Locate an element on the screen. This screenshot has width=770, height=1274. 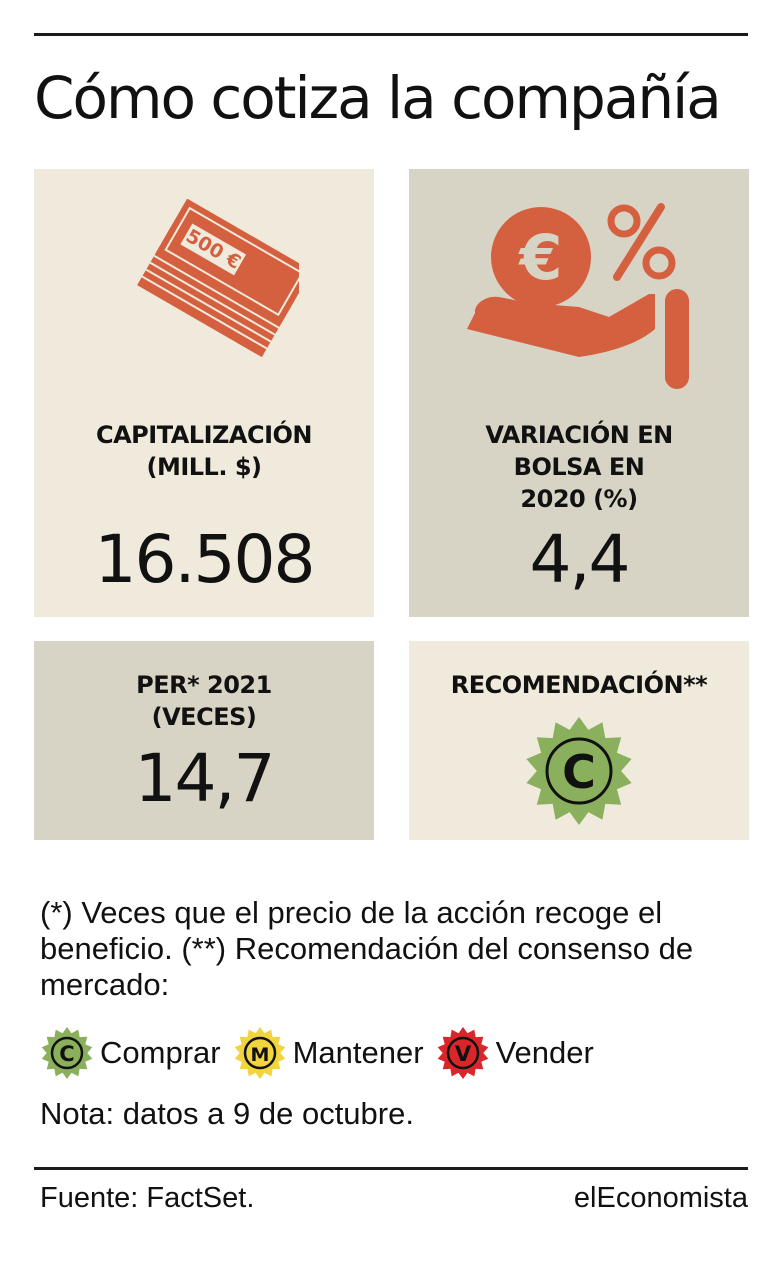
recommendation-badge-letter: C is located at coordinates (579, 772).